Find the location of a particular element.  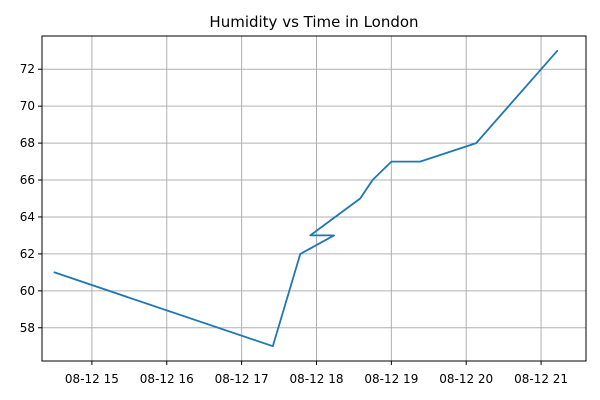

x-tick-label: 08-12 18 is located at coordinates (317, 379).